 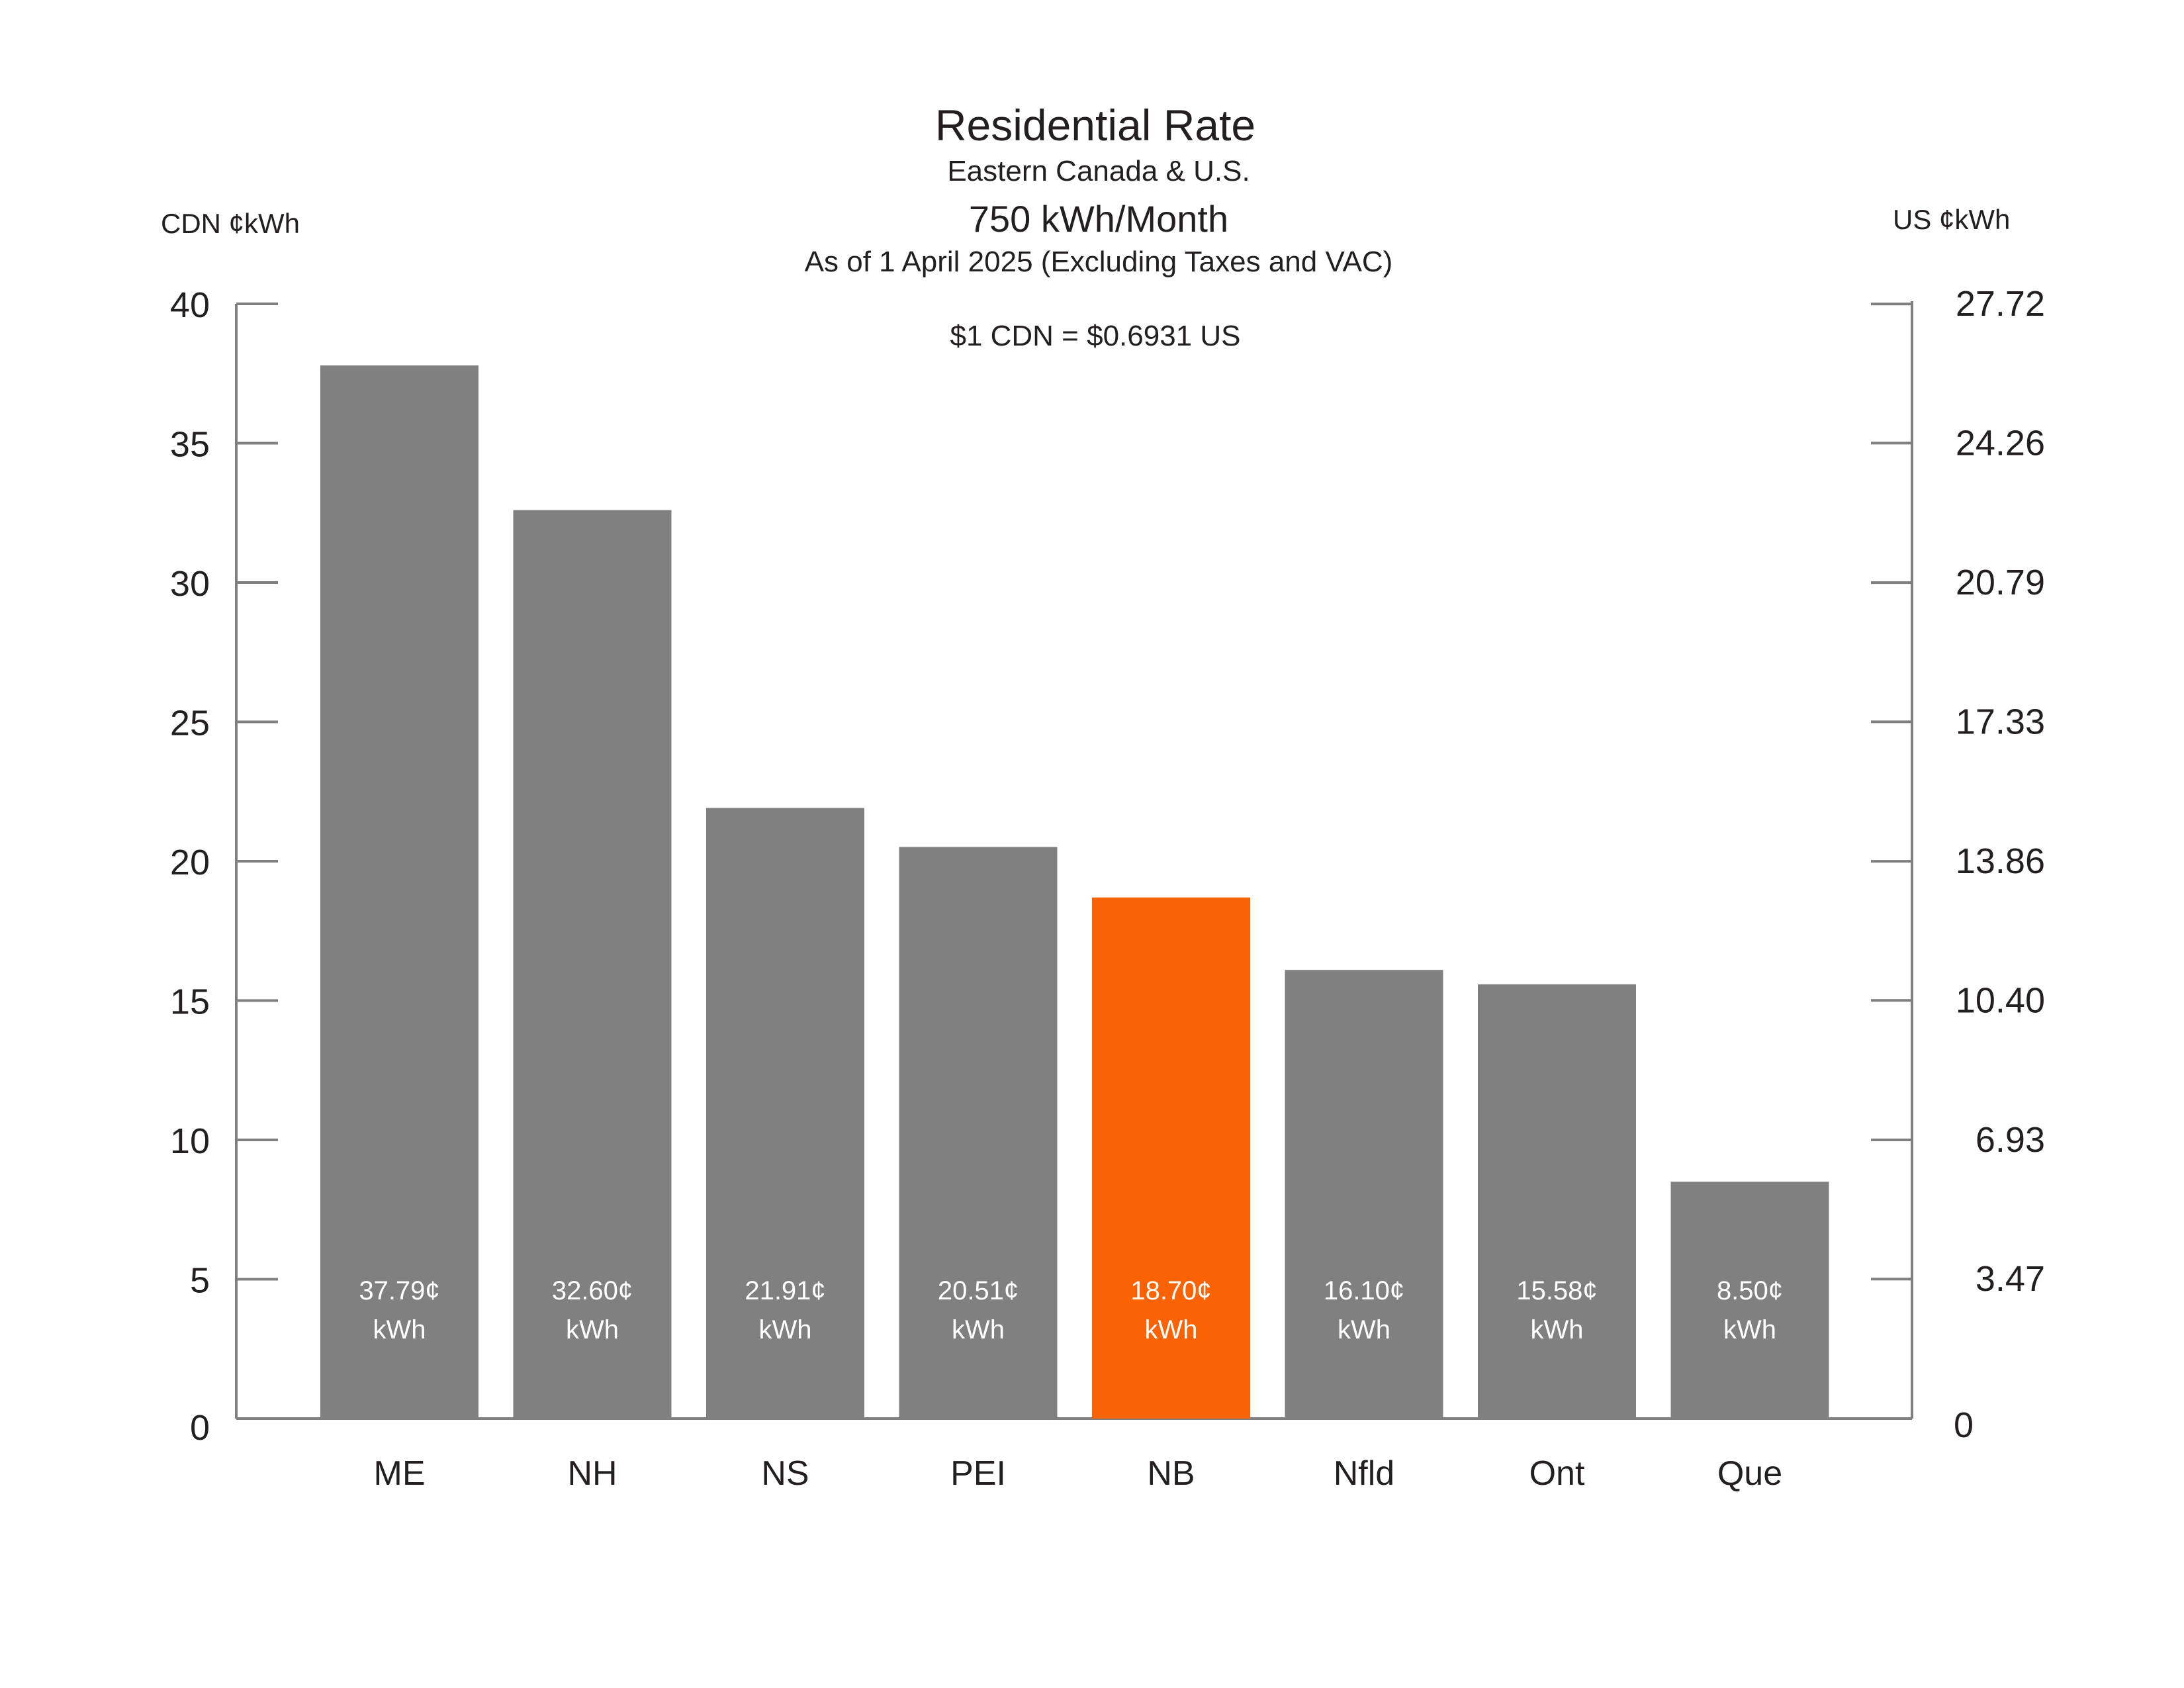 I want to click on category-label: Que, so click(x=1749, y=1473).